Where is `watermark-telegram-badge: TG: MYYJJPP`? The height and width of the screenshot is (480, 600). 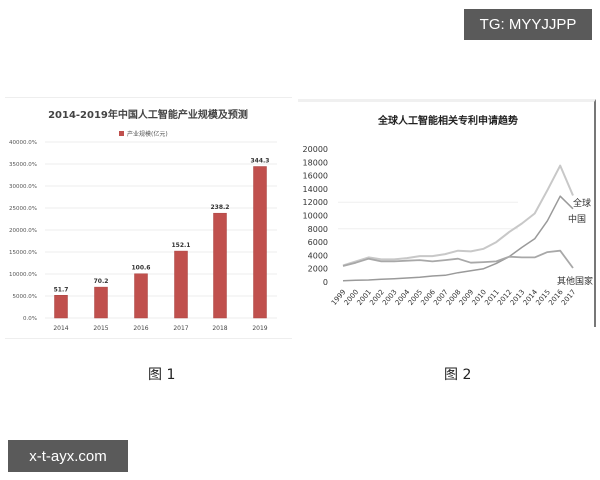
watermark-telegram-badge: TG: MYYJJPP is located at coordinates (528, 24).